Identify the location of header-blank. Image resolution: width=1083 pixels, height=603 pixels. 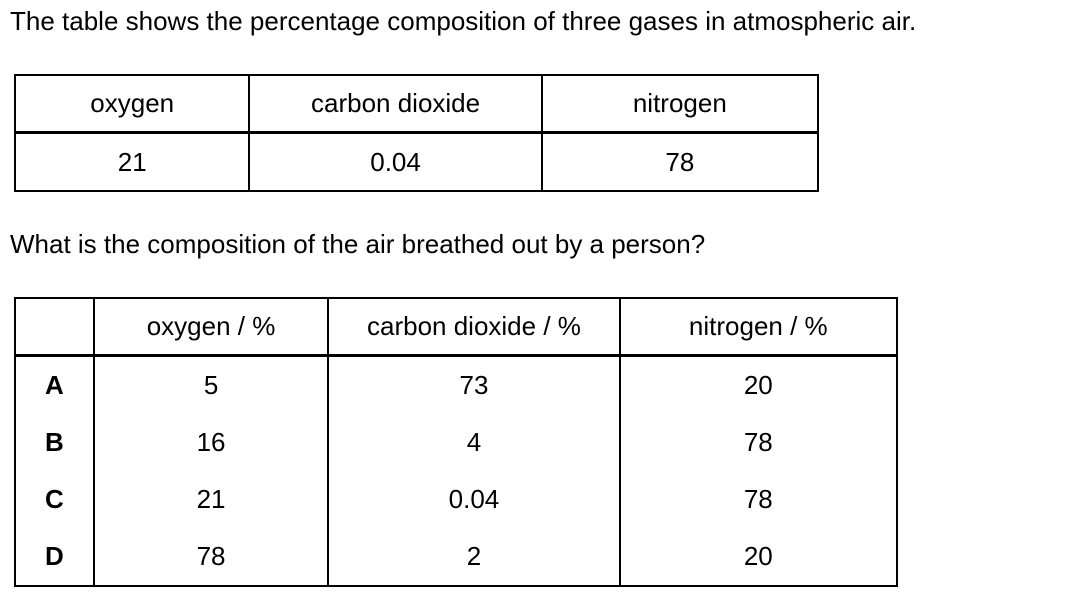
(54, 327).